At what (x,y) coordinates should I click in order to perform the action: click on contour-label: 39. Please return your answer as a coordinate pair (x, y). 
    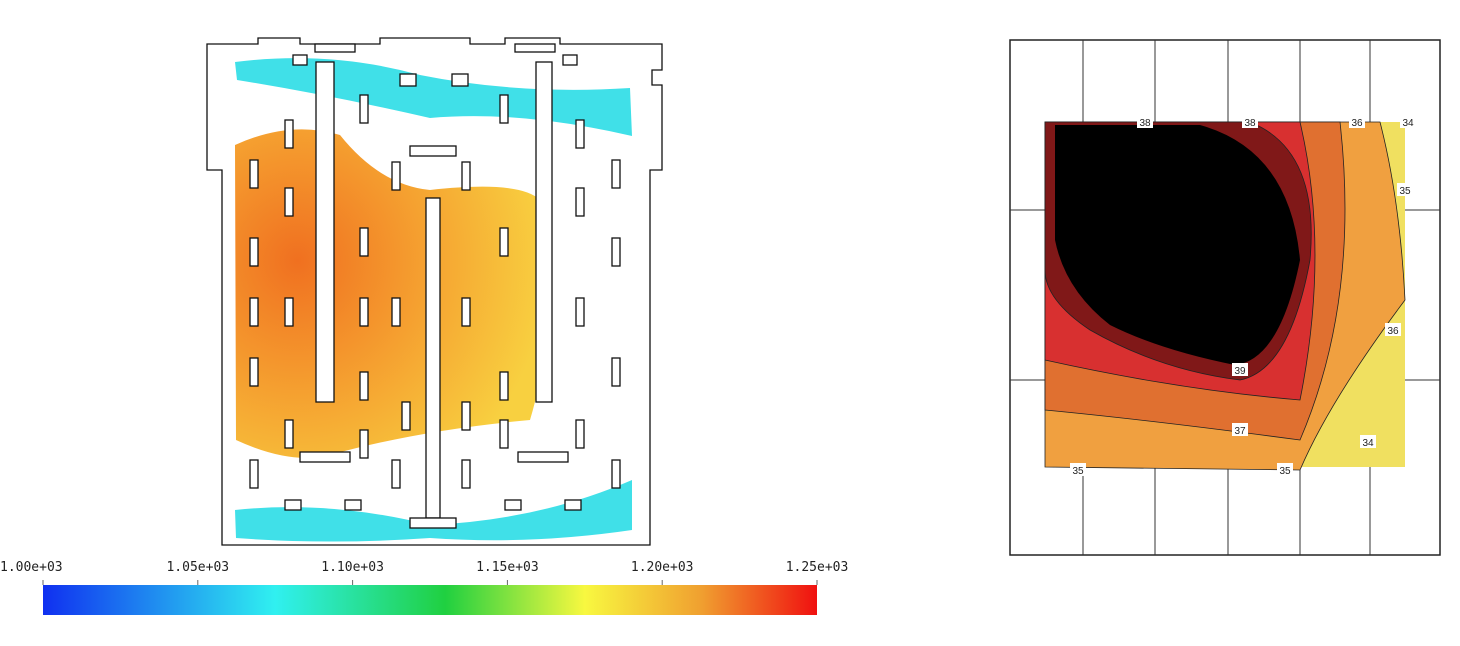
    Looking at the image, I should click on (1240, 371).